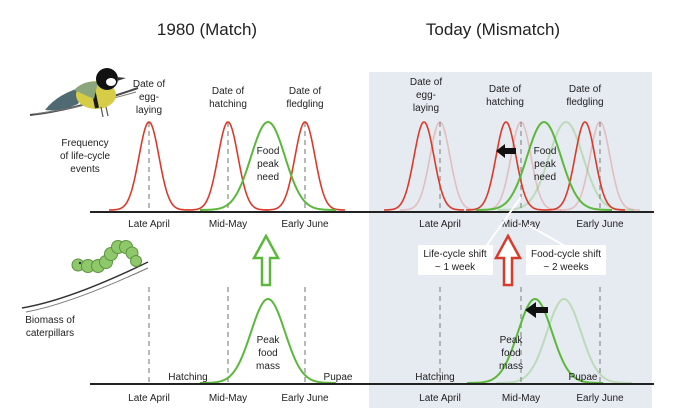 This screenshot has width=686, height=408. What do you see at coordinates (440, 166) in the screenshot?
I see `curve-today-egg-laying-1980` at bounding box center [440, 166].